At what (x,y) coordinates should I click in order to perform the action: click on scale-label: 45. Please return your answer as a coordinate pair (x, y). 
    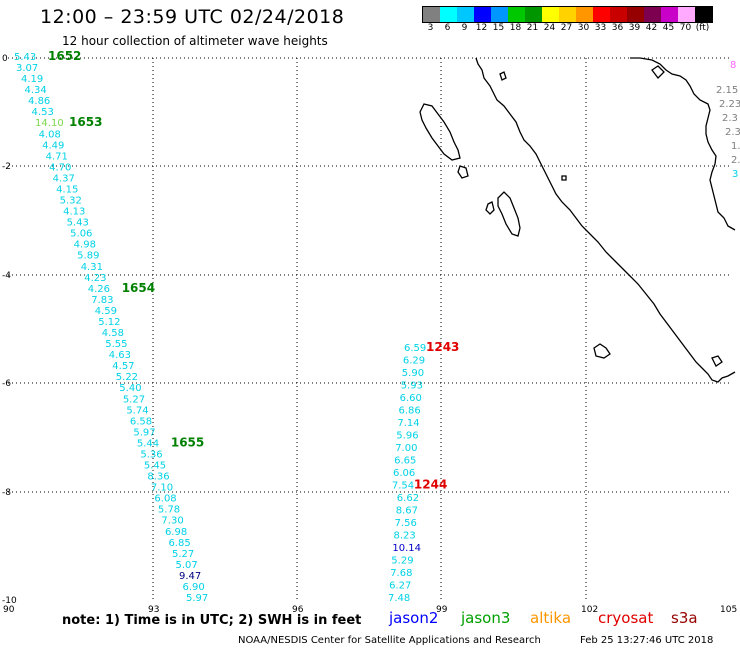
    Looking at the image, I should click on (668, 28).